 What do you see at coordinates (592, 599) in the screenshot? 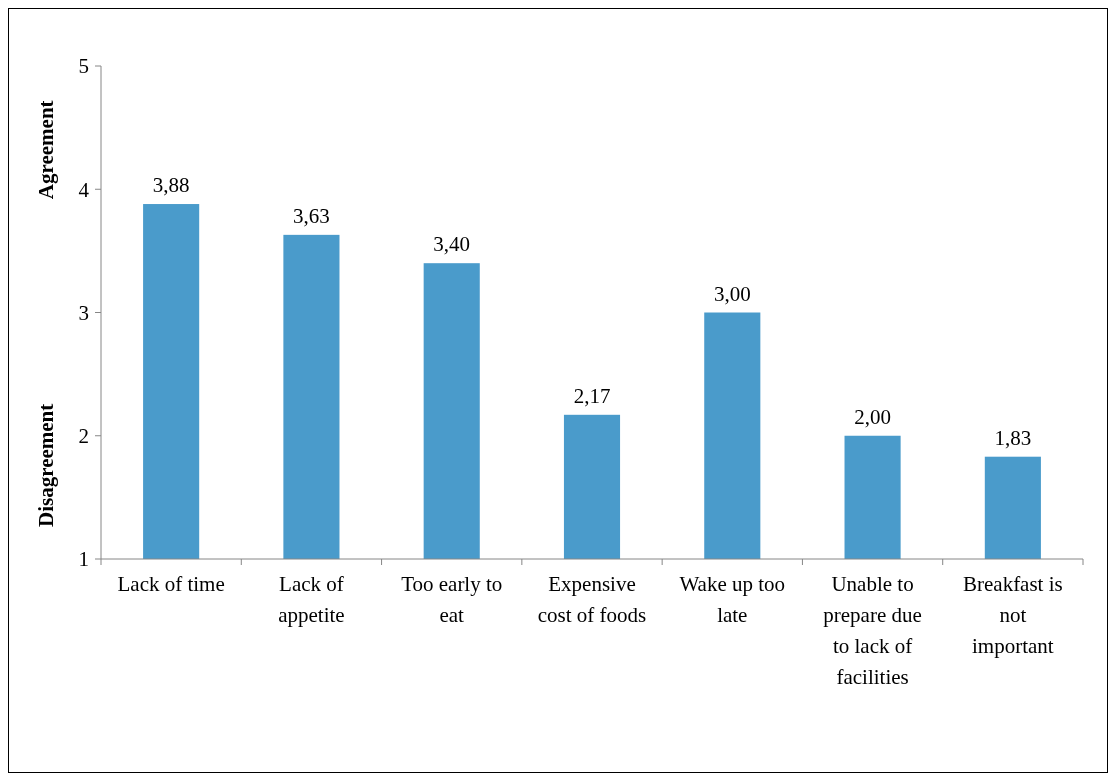
I see `x-tick-label: Expensive cost of foods` at bounding box center [592, 599].